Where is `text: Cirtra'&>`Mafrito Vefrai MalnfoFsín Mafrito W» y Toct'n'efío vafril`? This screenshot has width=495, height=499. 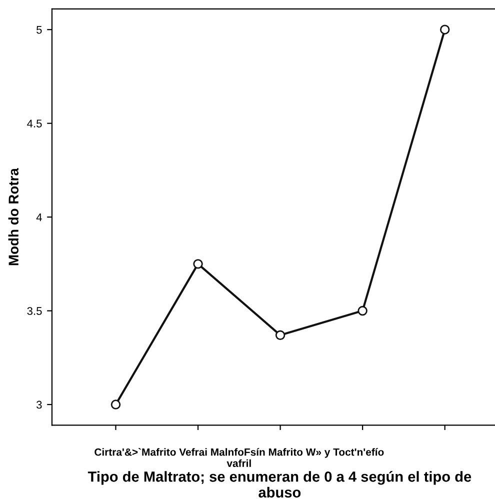
text: Cirtra'&>`Mafrito Vefrai MalnfoFsín Mafrito W» y Toct'n'efío vafril is located at coordinates (239, 457).